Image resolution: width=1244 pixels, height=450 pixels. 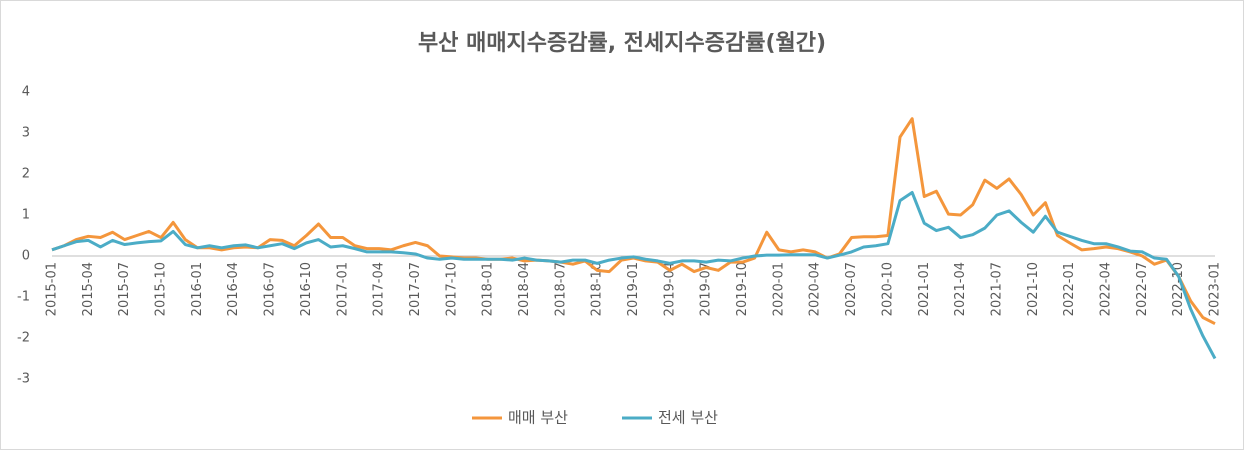 I want to click on legend-label: 전세 부산, so click(x=688, y=418).